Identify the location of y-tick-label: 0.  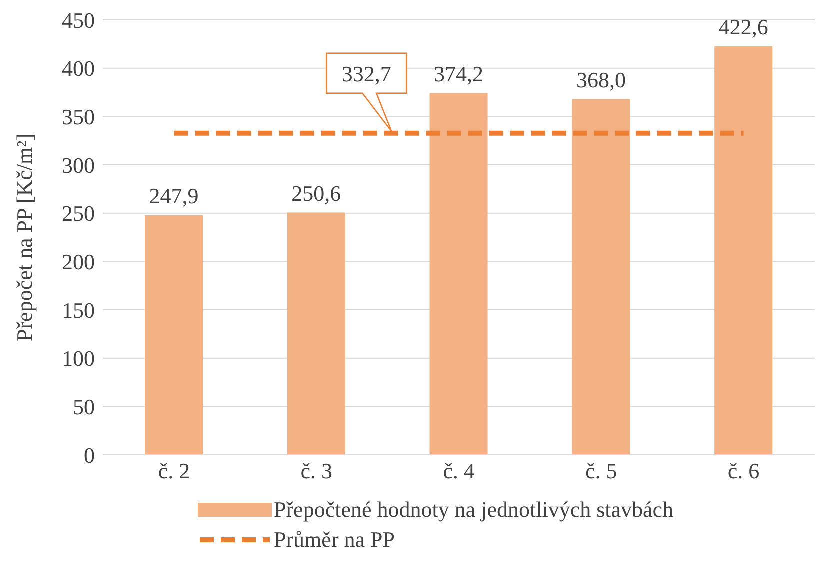
(89, 455).